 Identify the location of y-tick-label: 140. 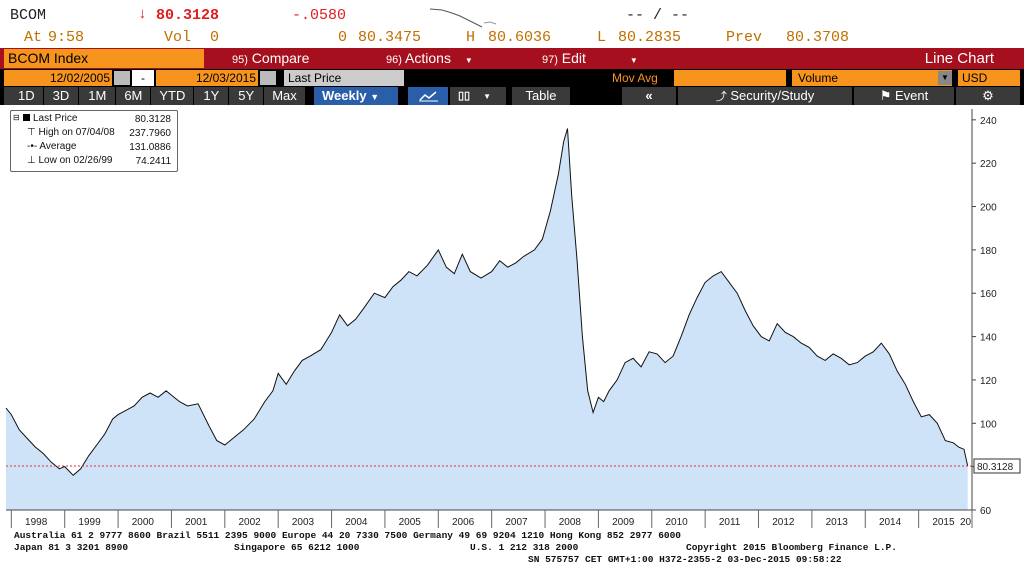
(988, 338).